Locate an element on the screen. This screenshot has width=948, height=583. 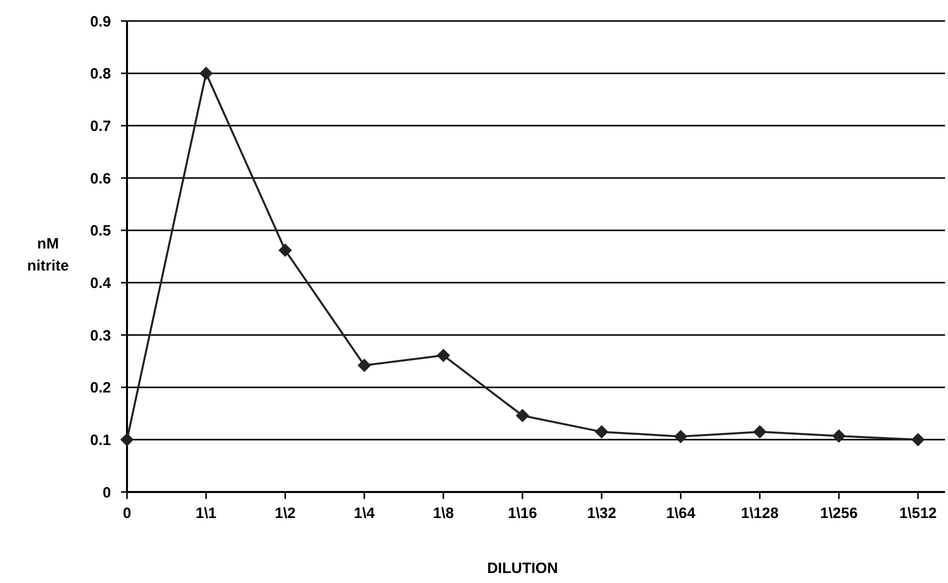
x-tick-label: 1\4 is located at coordinates (365, 513).